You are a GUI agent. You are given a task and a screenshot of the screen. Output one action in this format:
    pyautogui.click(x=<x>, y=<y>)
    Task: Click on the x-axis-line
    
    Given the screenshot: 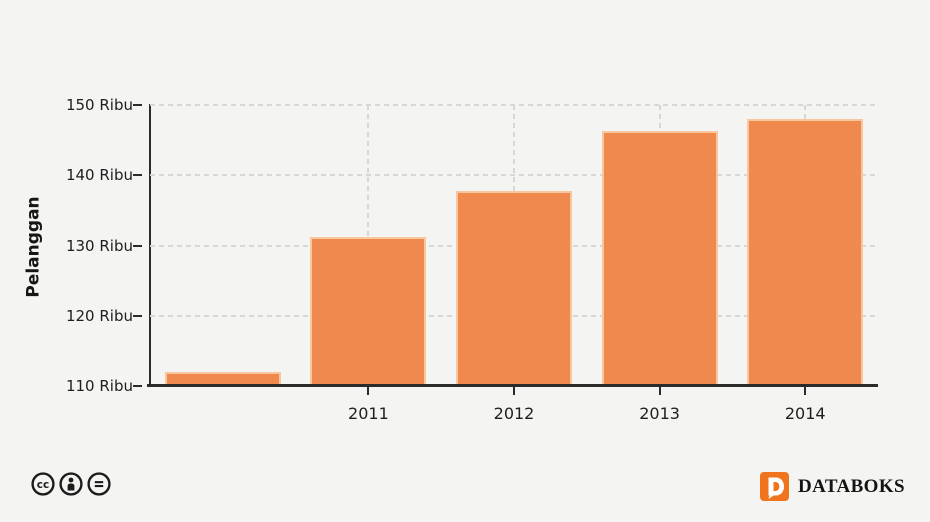 What is the action you would take?
    pyautogui.click(x=512, y=385)
    